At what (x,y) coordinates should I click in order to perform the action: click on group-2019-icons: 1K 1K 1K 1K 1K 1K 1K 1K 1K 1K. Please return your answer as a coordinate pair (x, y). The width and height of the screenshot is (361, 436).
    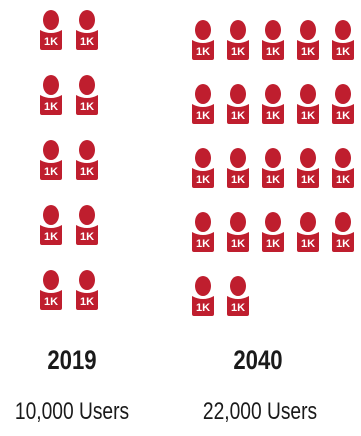
    Looking at the image, I should click on (69, 160).